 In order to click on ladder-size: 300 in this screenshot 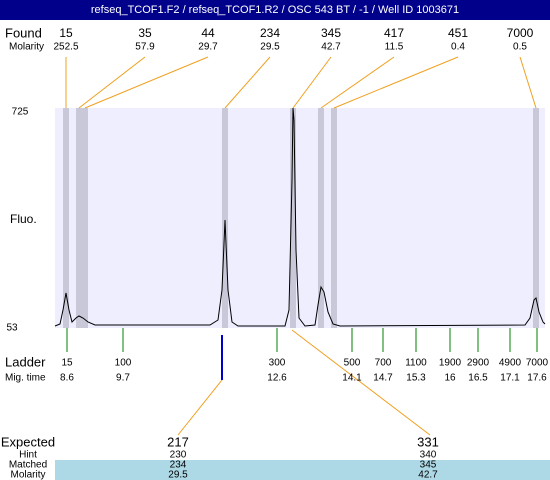, I will do `click(277, 363)`.